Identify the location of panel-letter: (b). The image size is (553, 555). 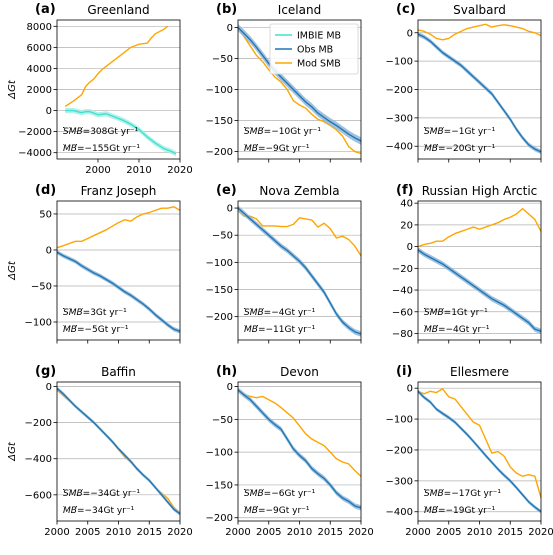
(226, 9).